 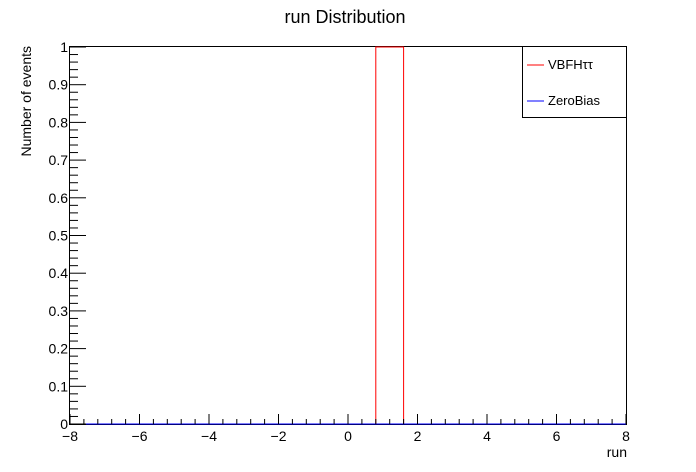 I want to click on x-axis-label: run, so click(x=617, y=452).